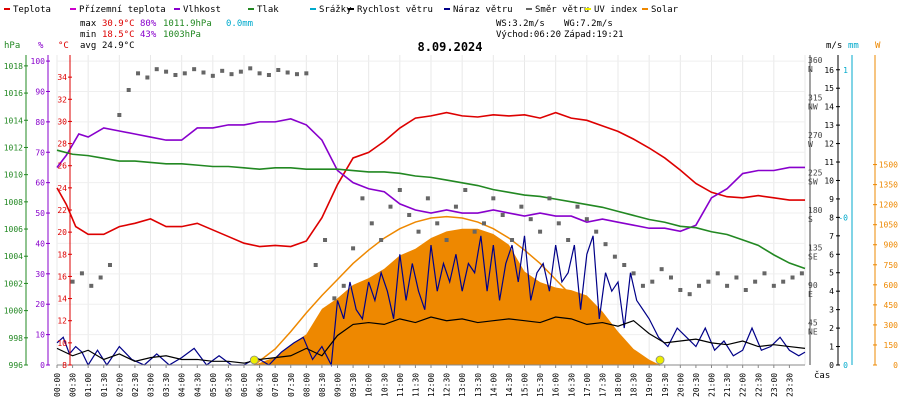 The height and width of the screenshot is (400, 900). I want to click on humidity-axis-tick-label: 100, so click(38, 61).